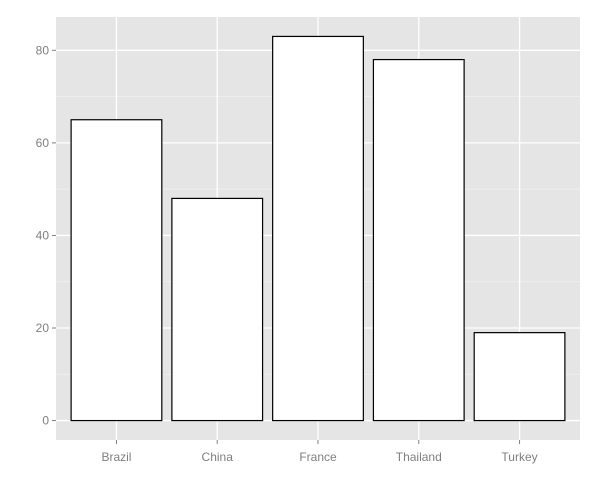 This screenshot has width=600, height=494. What do you see at coordinates (43, 143) in the screenshot?
I see `y-tick-label: 60` at bounding box center [43, 143].